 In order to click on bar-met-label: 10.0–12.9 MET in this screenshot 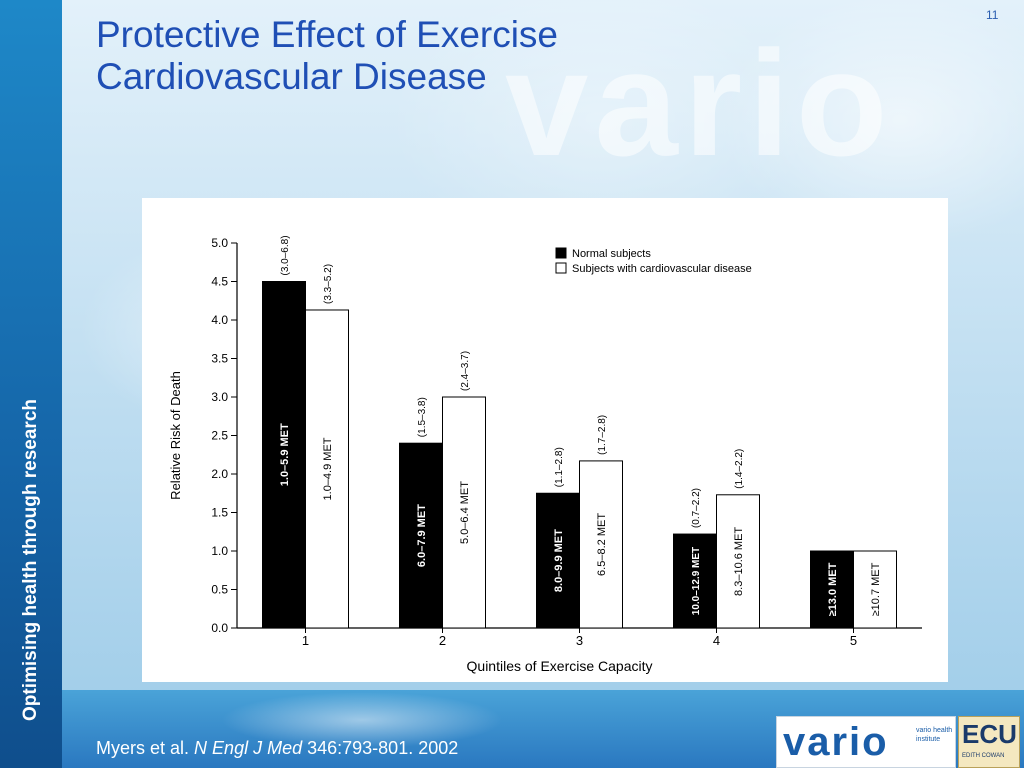, I will do `click(696, 581)`.